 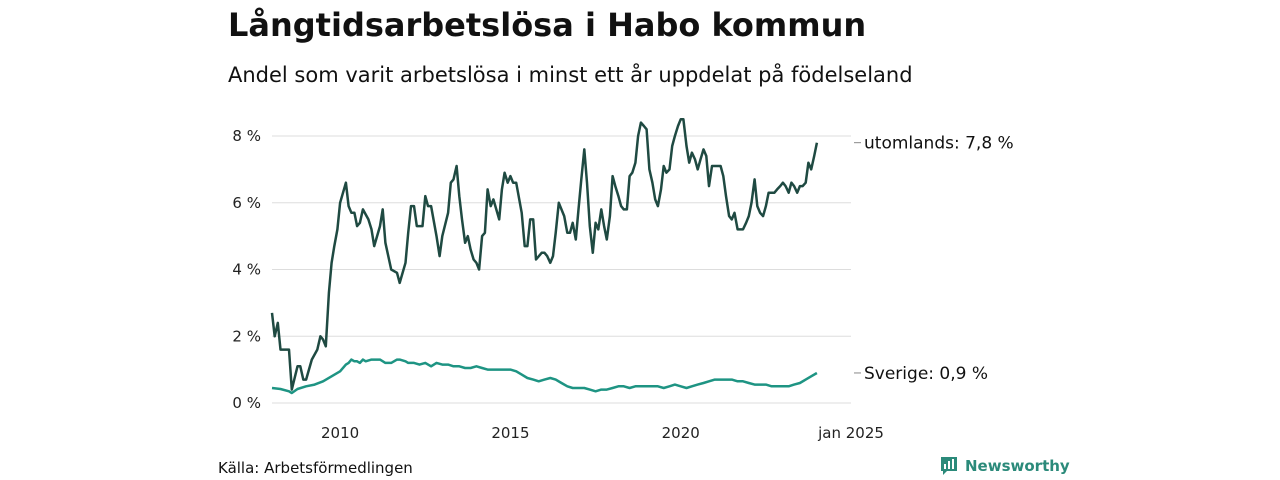 What do you see at coordinates (246, 136) in the screenshot?
I see `y-tick-label: 8 %` at bounding box center [246, 136].